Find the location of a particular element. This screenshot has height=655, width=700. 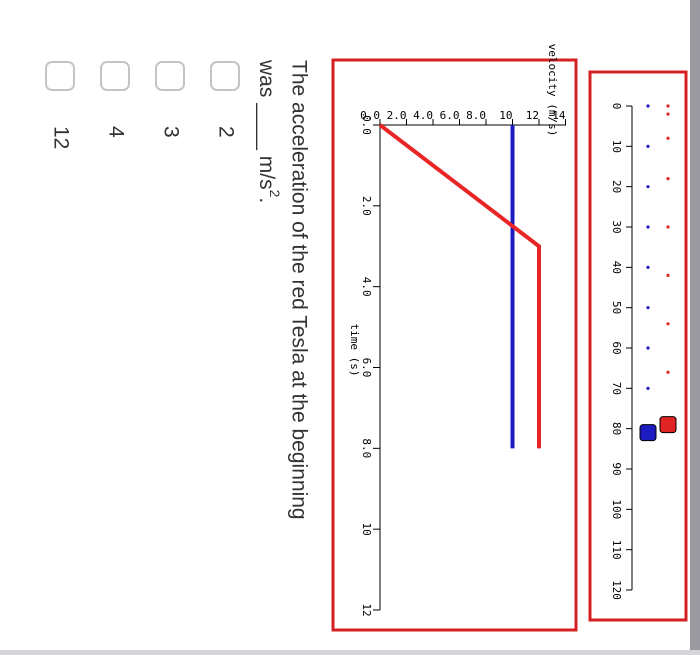

x-tick-label: 120 is located at coordinates (616, 590).